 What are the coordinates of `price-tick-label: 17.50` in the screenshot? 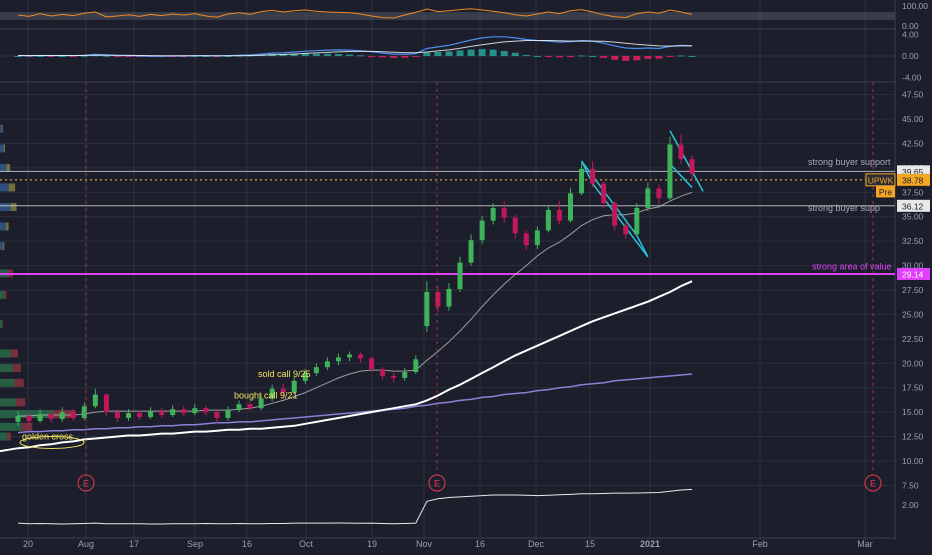 It's located at (913, 388).